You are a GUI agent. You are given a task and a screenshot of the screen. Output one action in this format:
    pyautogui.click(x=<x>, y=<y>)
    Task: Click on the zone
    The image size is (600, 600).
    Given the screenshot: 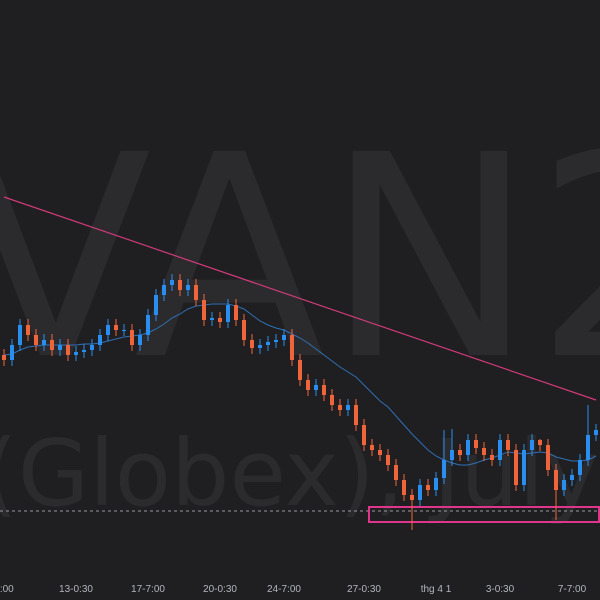 What is the action you would take?
    pyautogui.click(x=484, y=514)
    